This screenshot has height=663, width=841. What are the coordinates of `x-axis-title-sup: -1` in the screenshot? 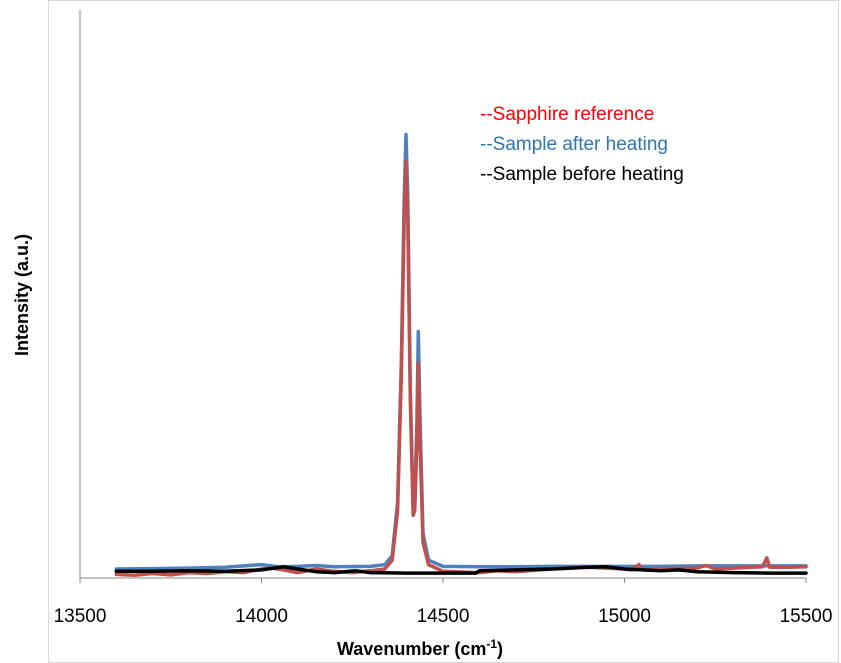 It's located at (491, 644).